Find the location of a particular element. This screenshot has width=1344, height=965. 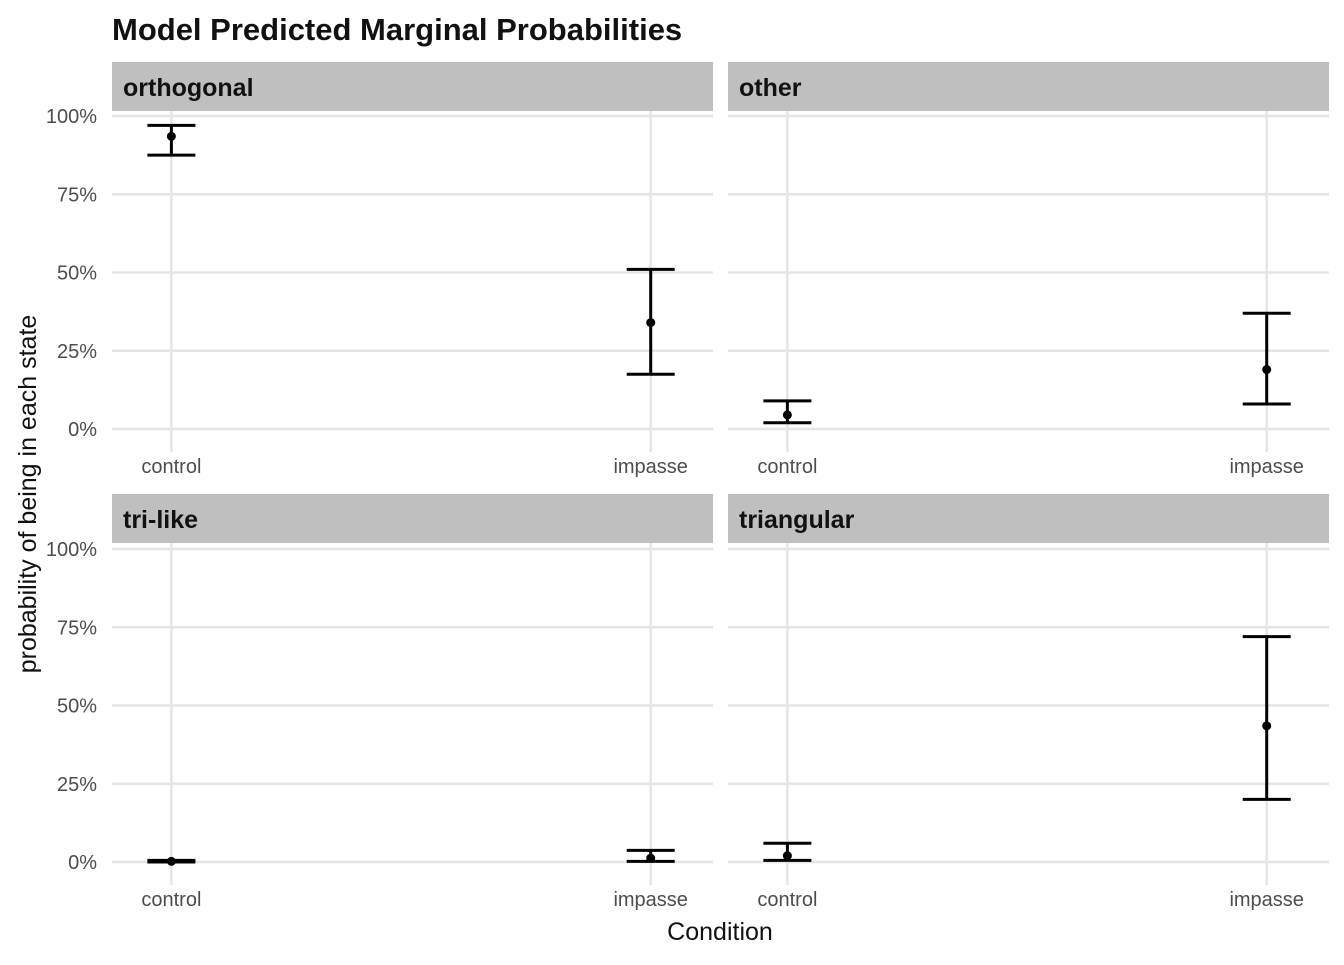

strip-tri-like is located at coordinates (412, 518).